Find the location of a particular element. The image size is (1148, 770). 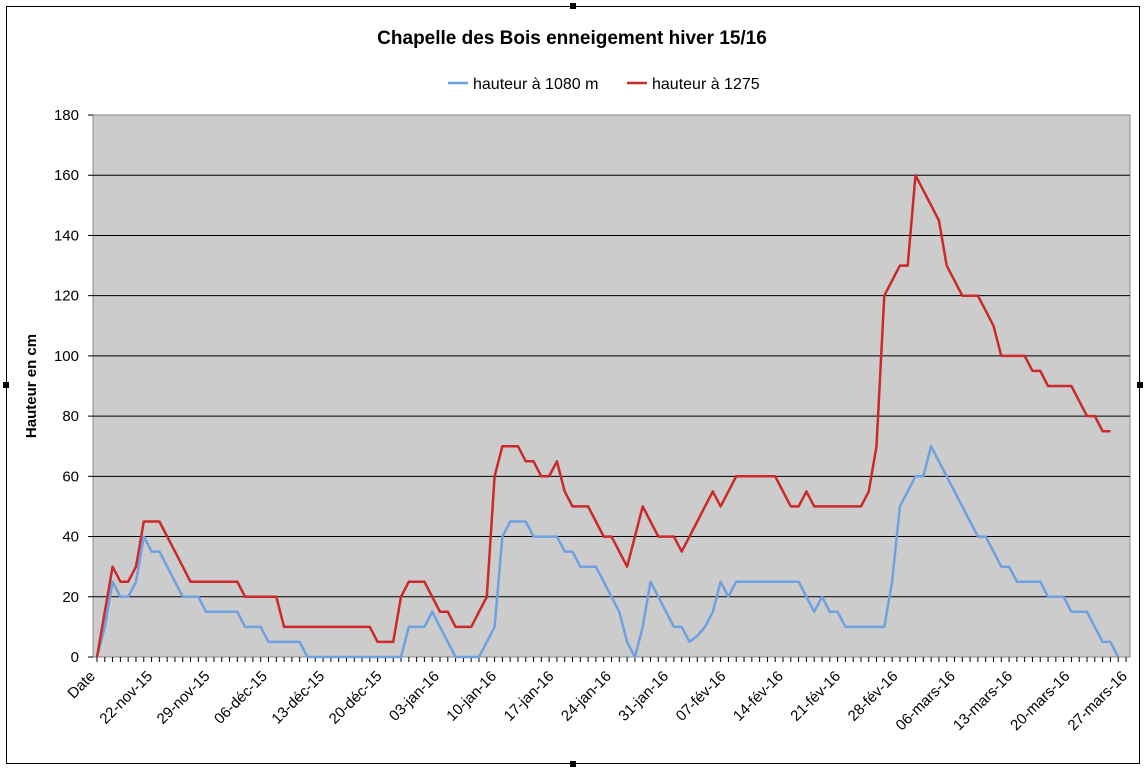

x-tick-label: 06-déc-15 is located at coordinates (241, 698).